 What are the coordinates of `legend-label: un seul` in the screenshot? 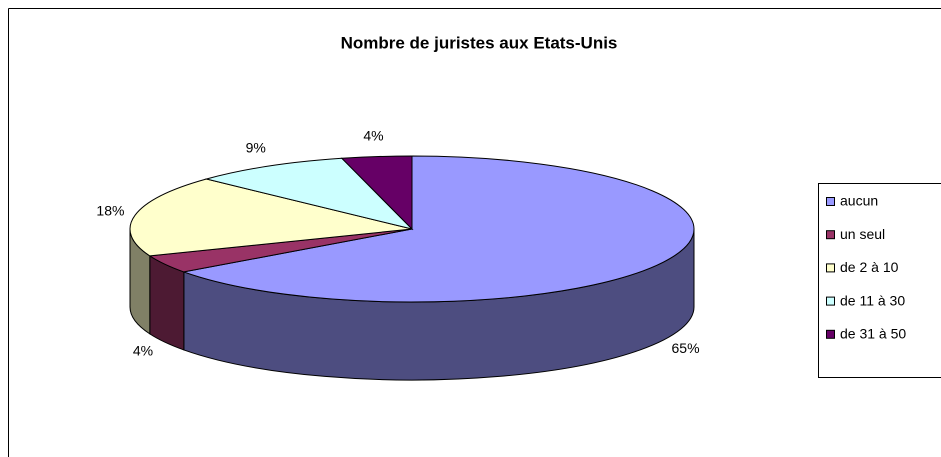 It's located at (862, 234).